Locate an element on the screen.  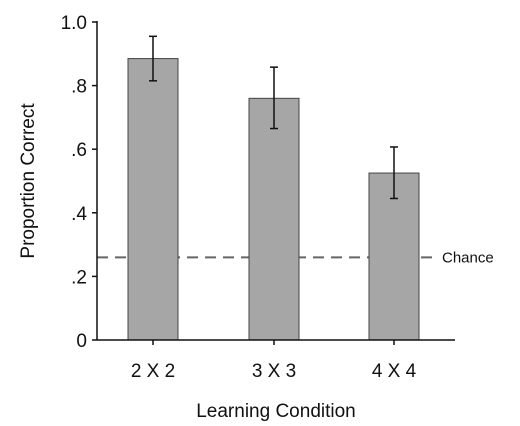
x-axis-title: Learning Condition is located at coordinates (276, 411).